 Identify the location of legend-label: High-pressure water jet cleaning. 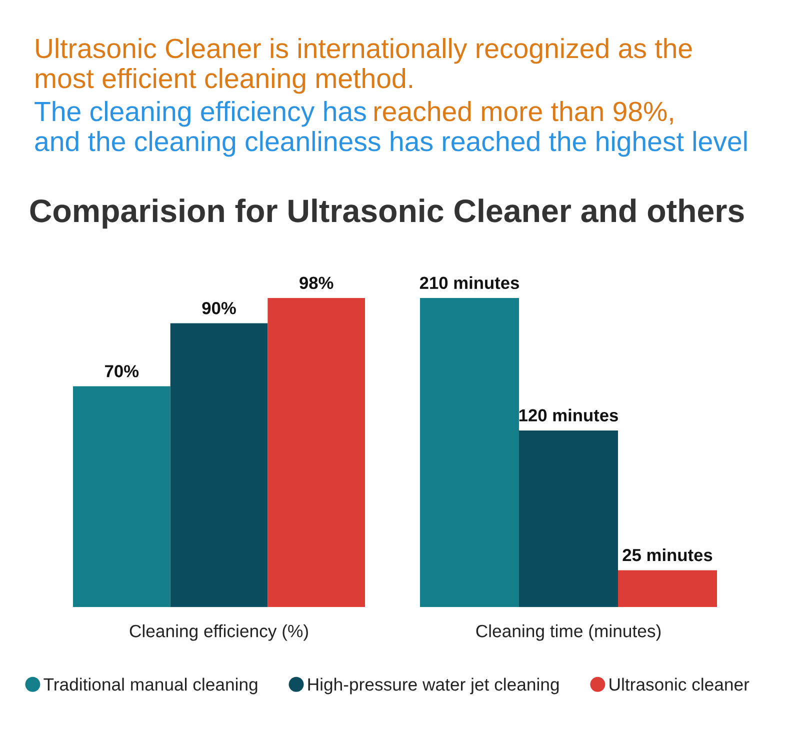
(433, 686).